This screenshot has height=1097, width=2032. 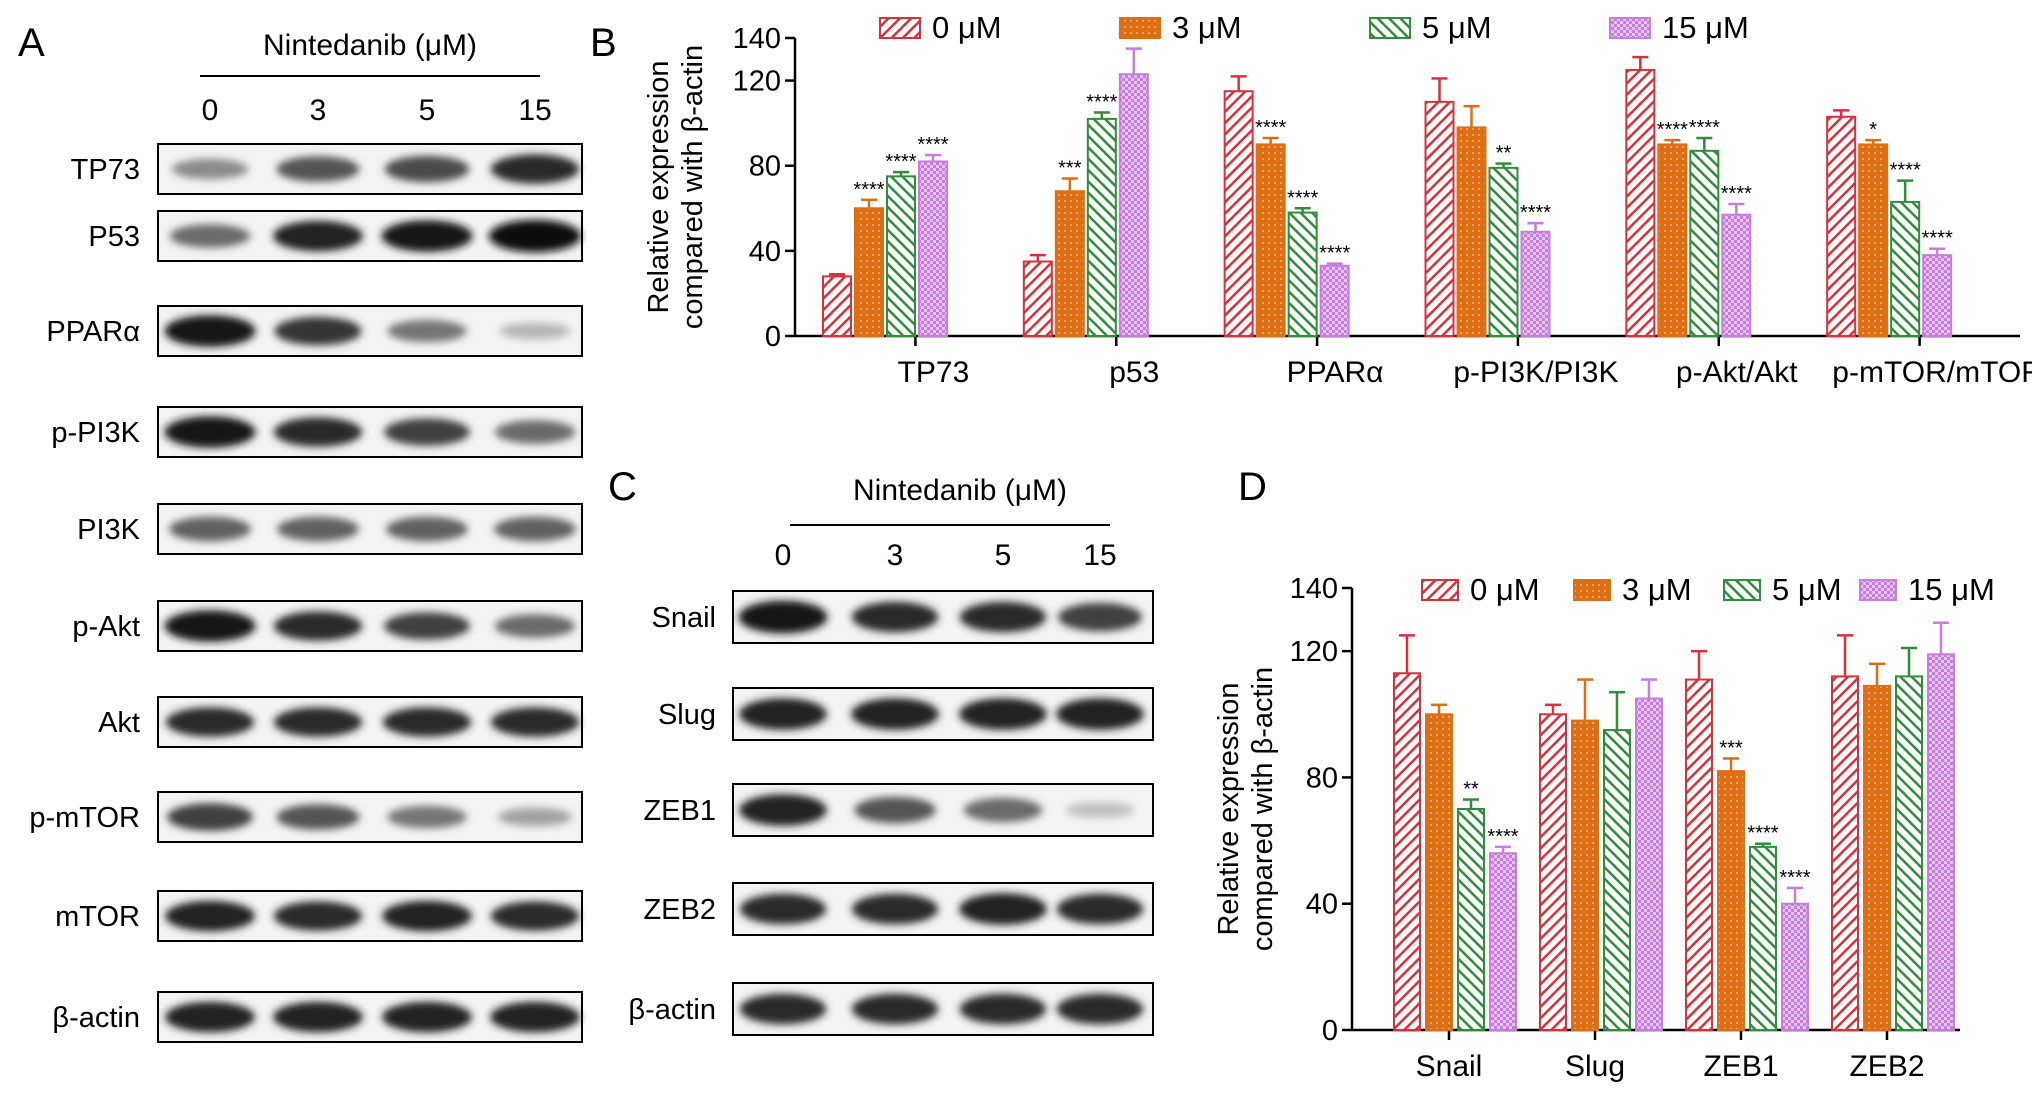 What do you see at coordinates (783, 555) in the screenshot?
I see `dose-label-0: 0` at bounding box center [783, 555].